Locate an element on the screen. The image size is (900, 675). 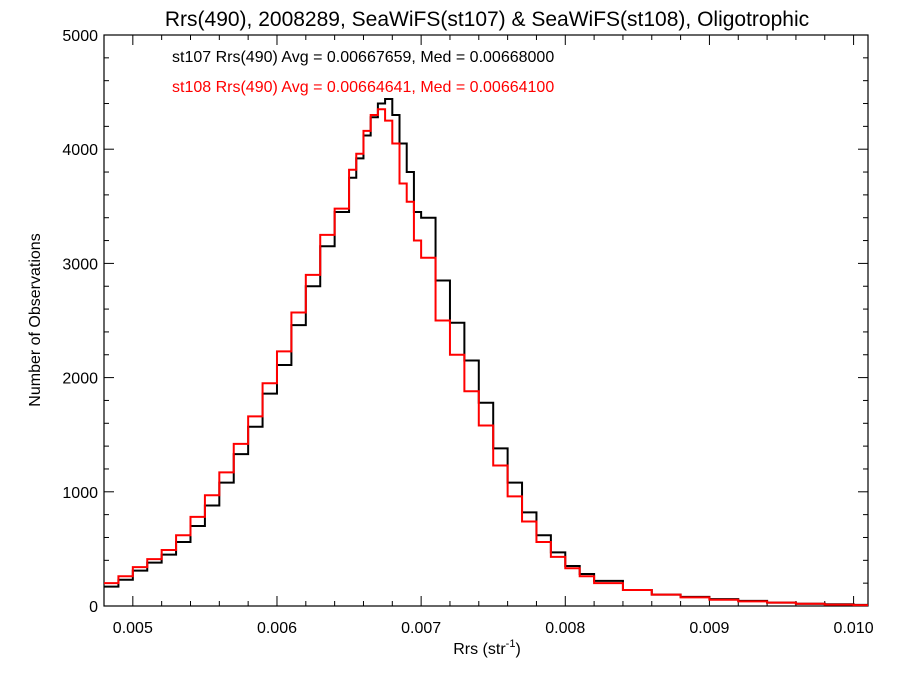
x-tick-label: 0.005 is located at coordinates (133, 628).